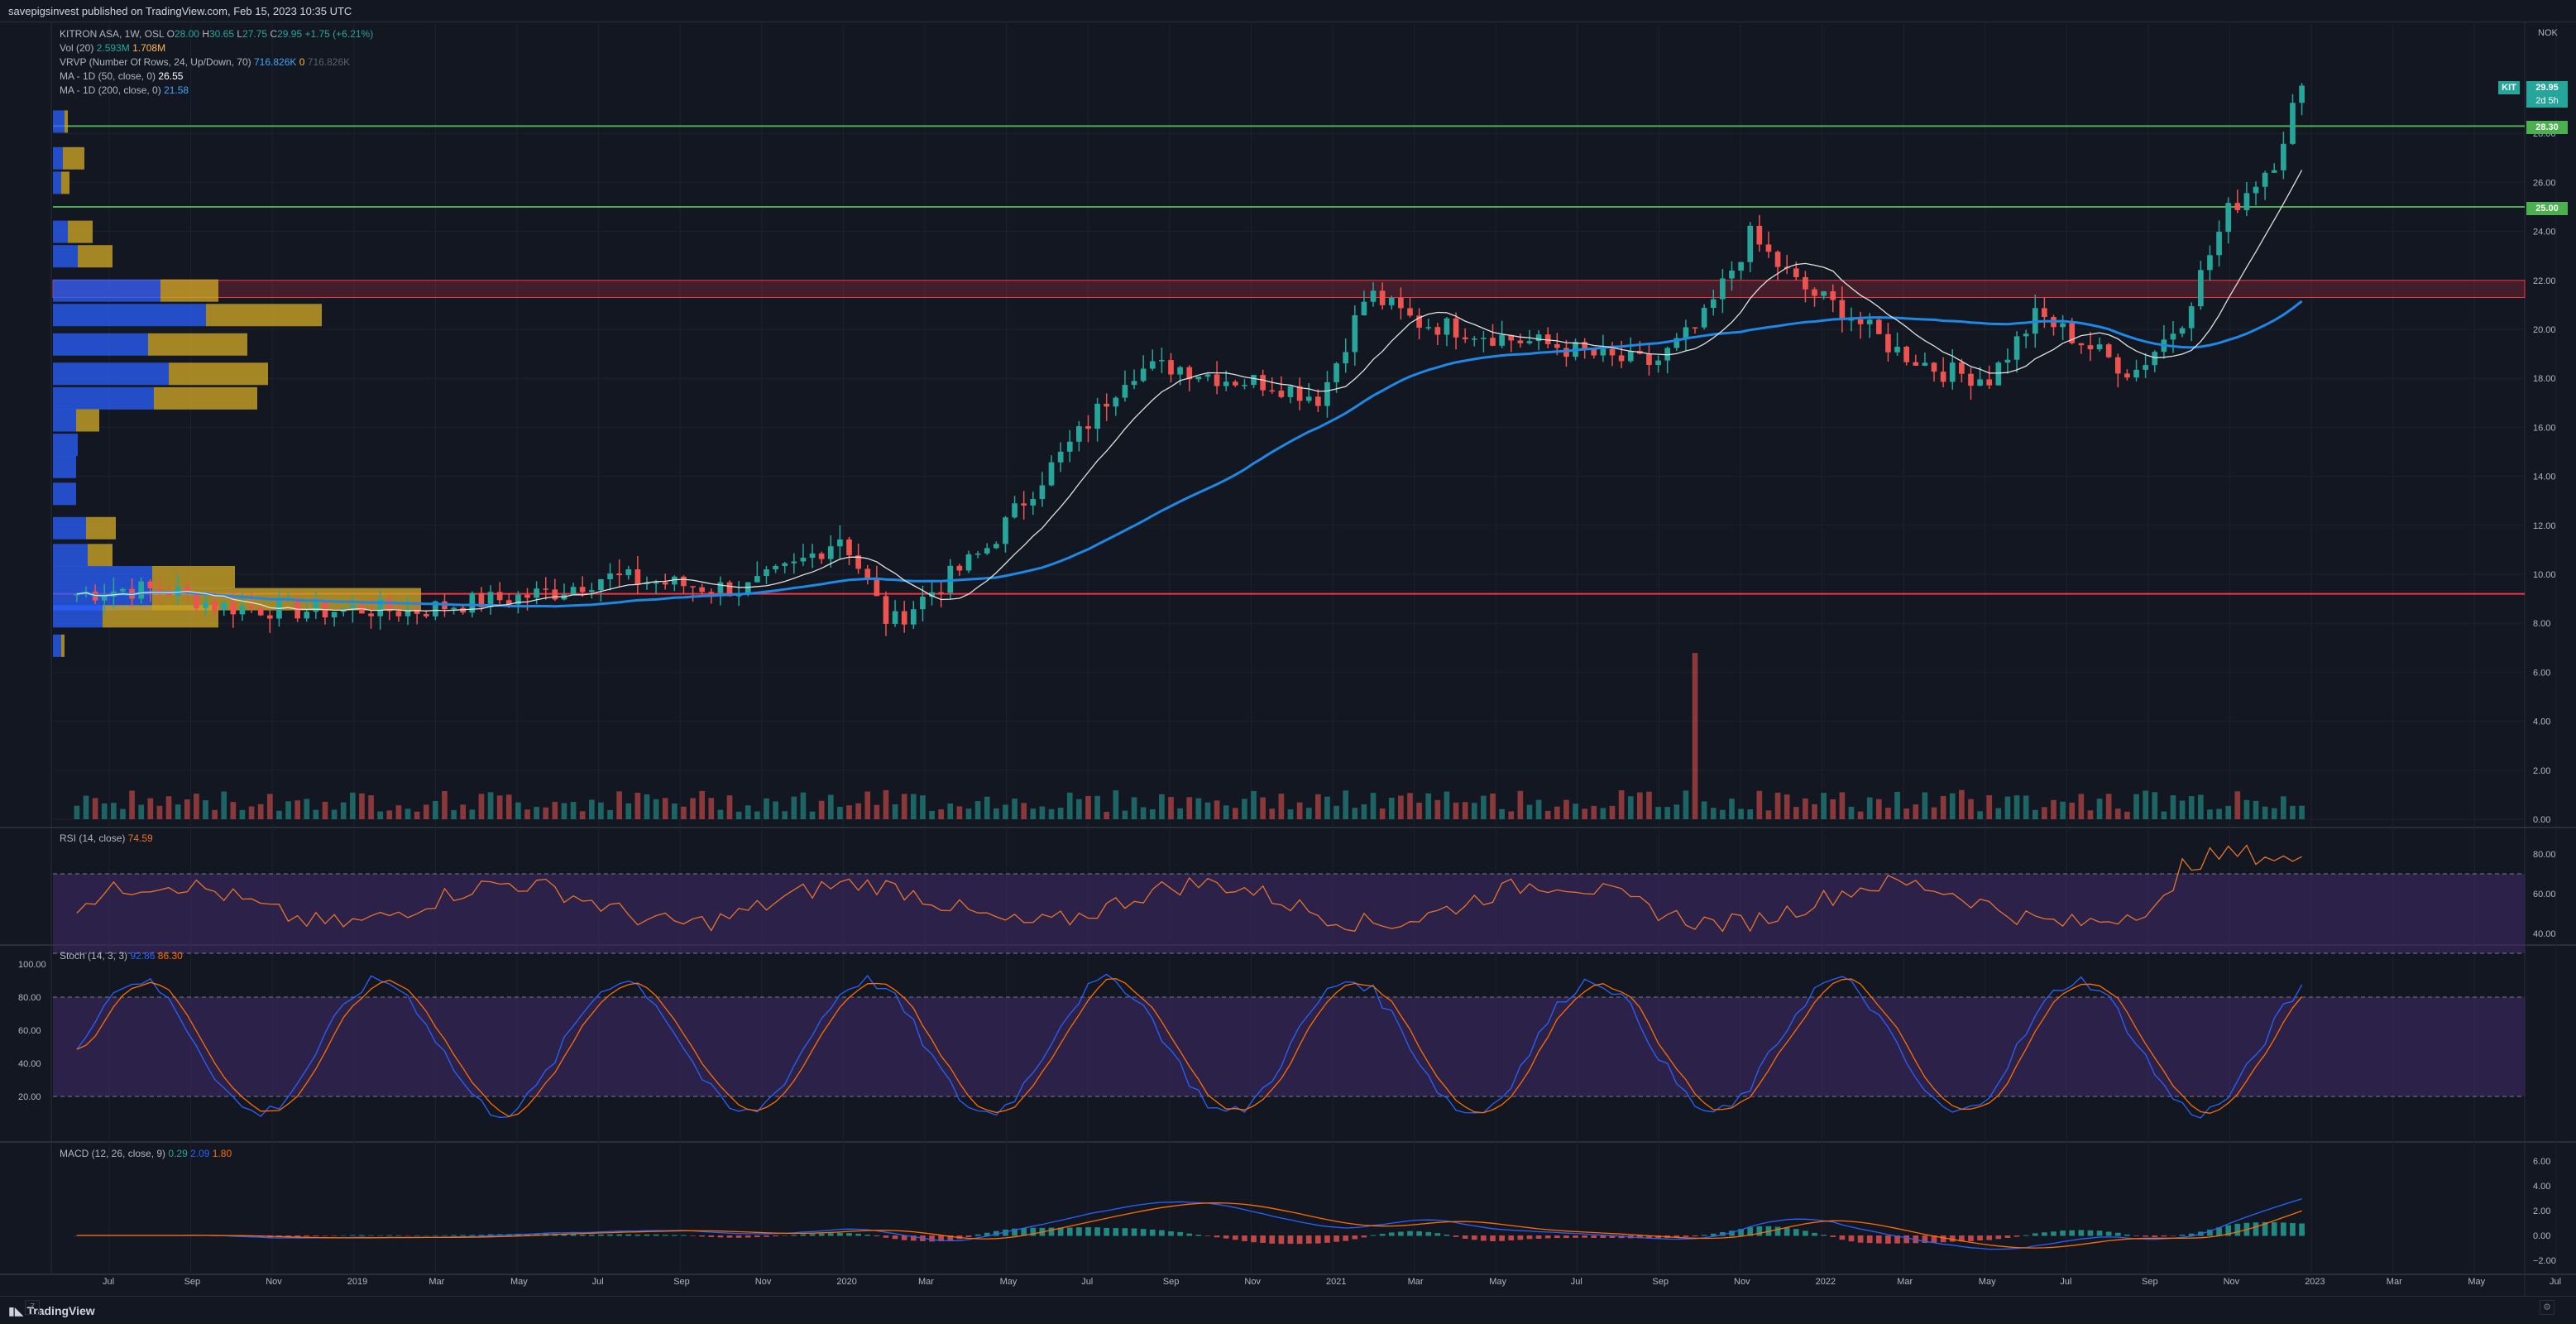  What do you see at coordinates (1497, 1282) in the screenshot?
I see `time-tick-label: May` at bounding box center [1497, 1282].